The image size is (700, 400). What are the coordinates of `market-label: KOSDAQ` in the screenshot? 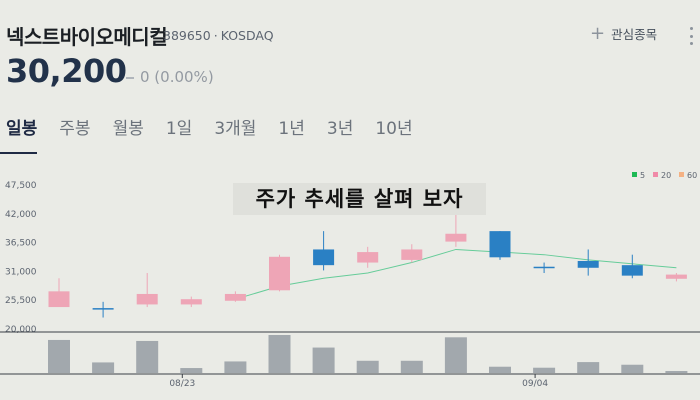 It's located at (247, 35).